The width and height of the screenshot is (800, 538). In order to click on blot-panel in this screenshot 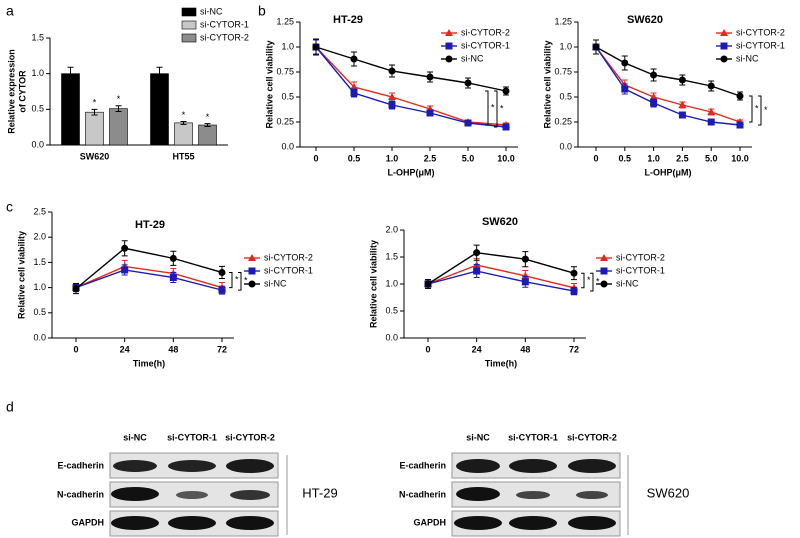, I will do `click(540, 494)`.